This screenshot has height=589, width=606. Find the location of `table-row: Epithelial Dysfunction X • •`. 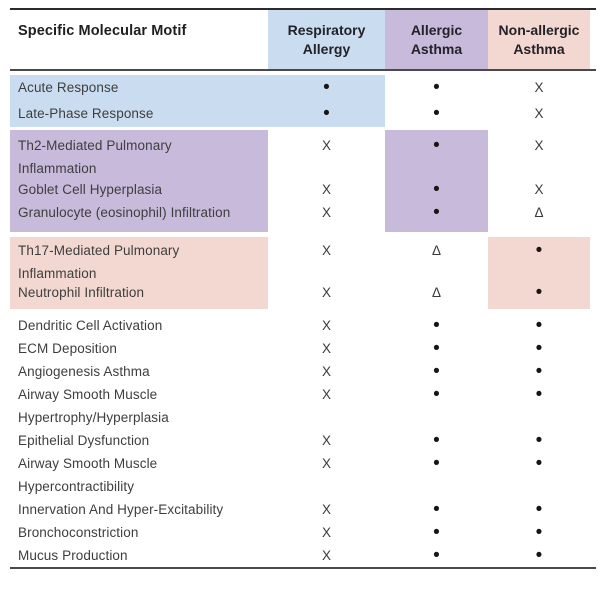

table-row: Epithelial Dysfunction X • • is located at coordinates (300, 440).